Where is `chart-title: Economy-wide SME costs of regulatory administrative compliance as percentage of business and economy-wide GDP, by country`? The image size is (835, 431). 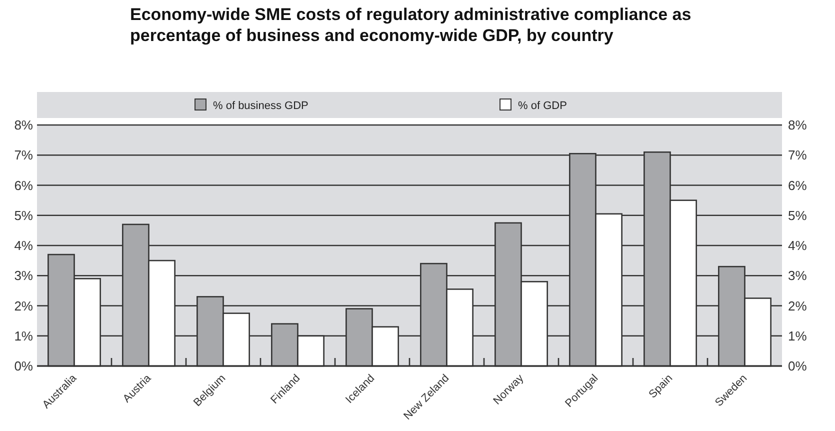
chart-title: Economy-wide SME costs of regulatory administrative compliance as percentage of business and economy-wide GDP, by country is located at coordinates (411, 25).